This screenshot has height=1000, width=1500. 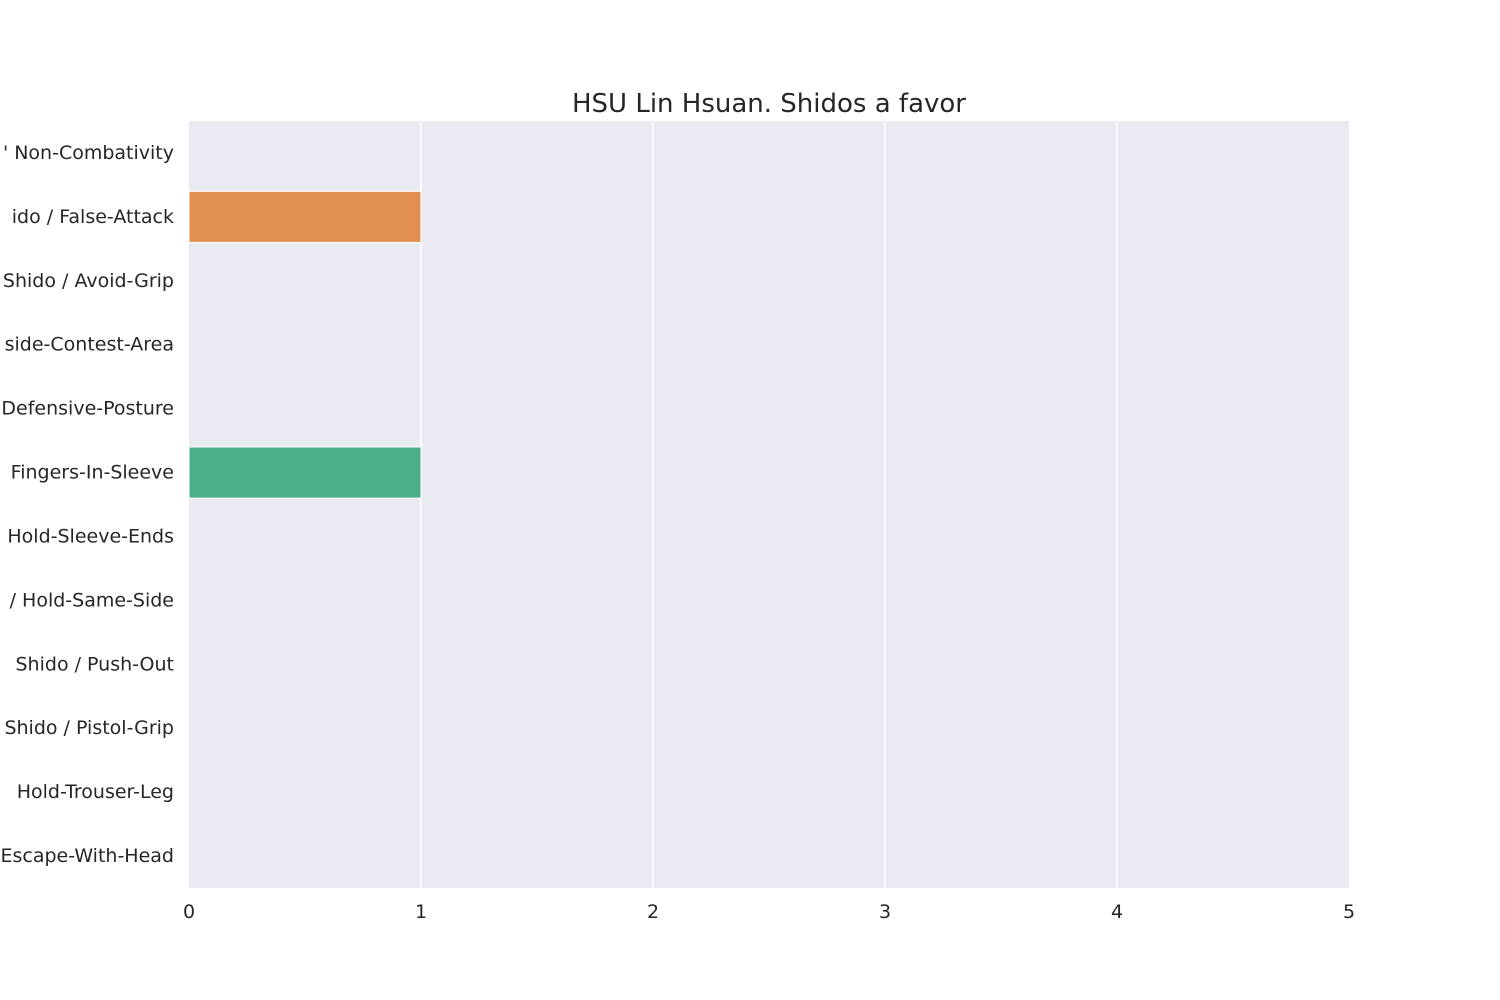 I want to click on y-tick-label: Defensive-Posture, so click(x=87, y=409).